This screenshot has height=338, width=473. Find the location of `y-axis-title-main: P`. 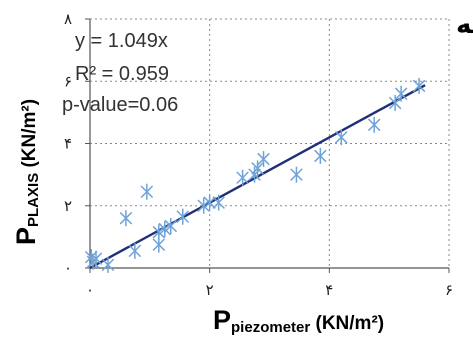

y-axis-title-main: P is located at coordinates (26, 236).